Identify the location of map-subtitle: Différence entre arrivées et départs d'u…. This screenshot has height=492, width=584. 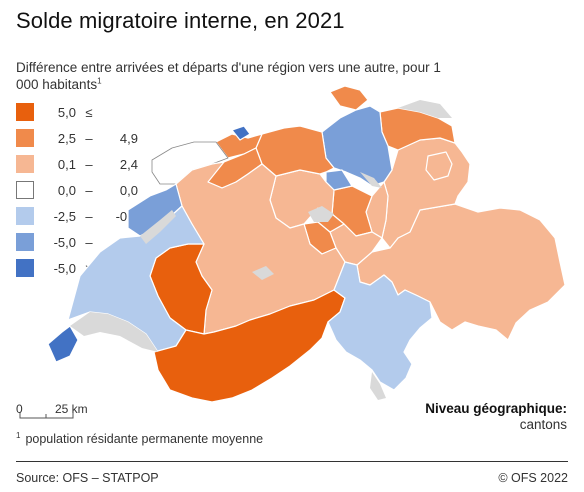
(236, 76).